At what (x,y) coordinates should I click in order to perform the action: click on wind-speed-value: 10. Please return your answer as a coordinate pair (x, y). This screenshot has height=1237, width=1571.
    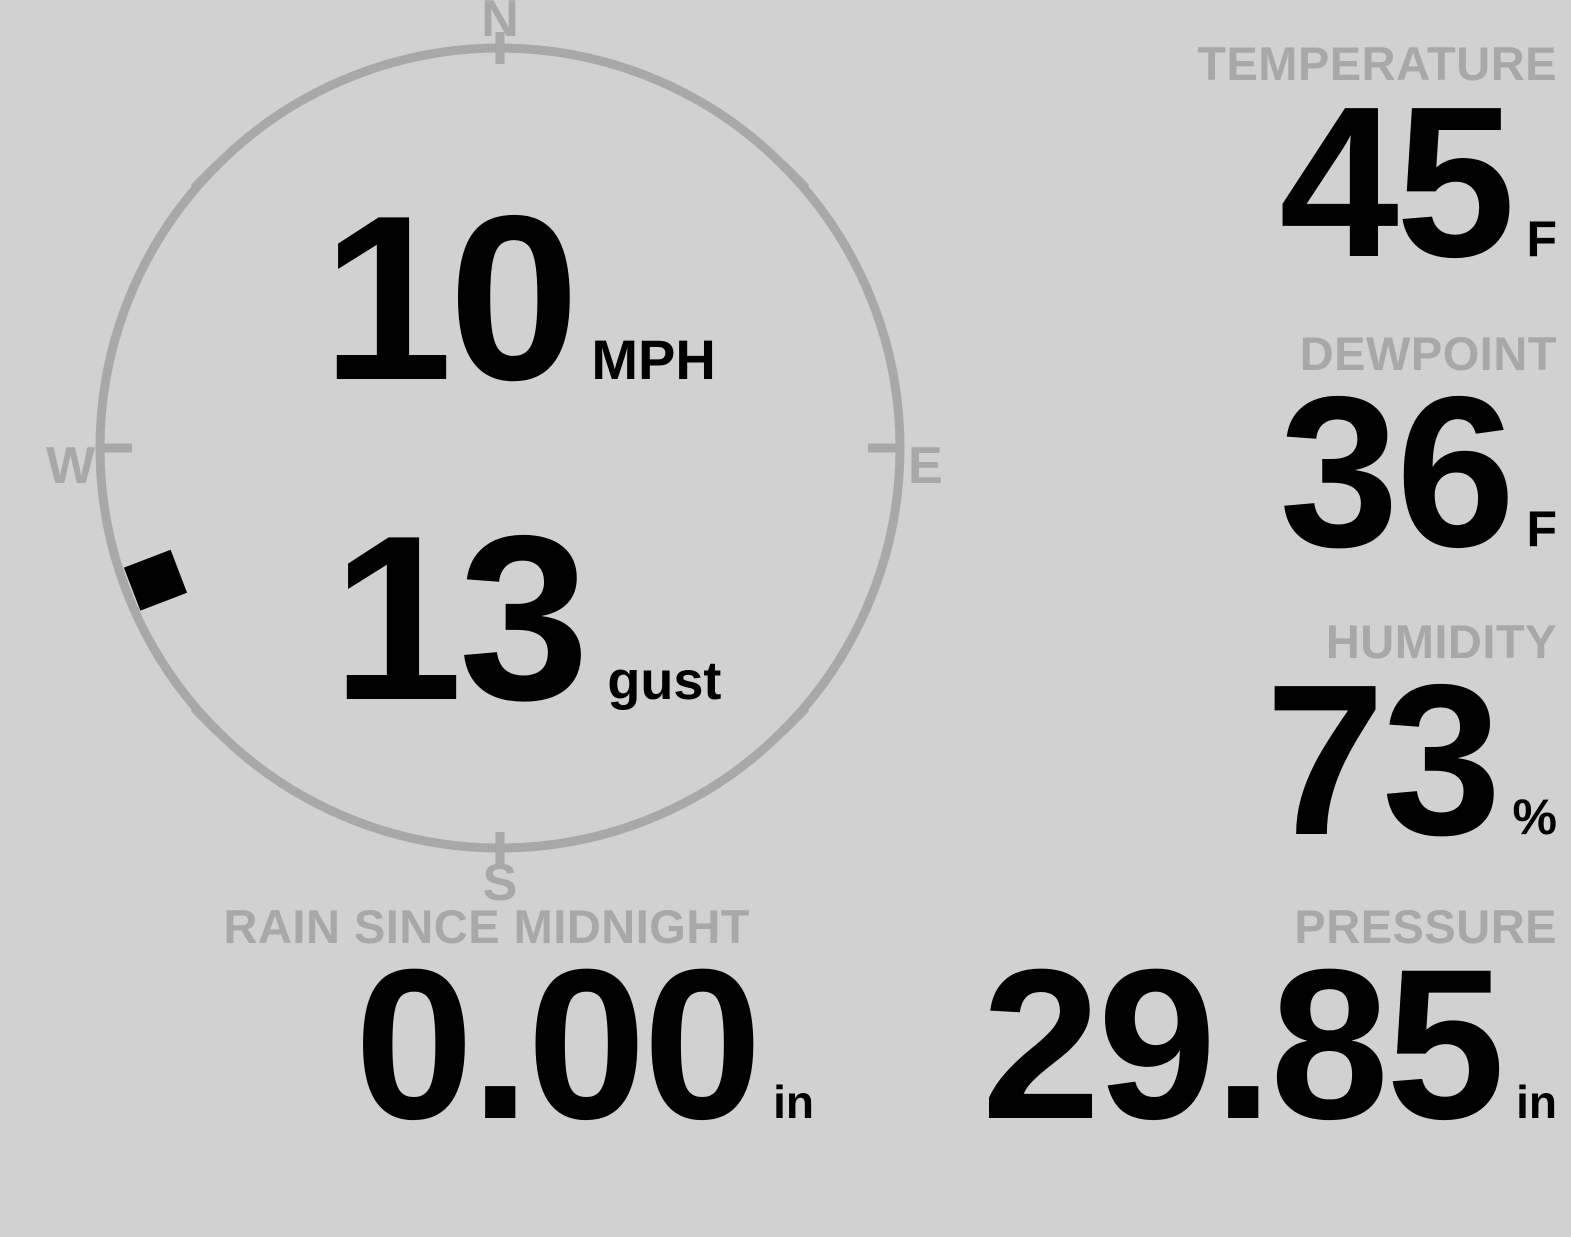
    Looking at the image, I should click on (450, 297).